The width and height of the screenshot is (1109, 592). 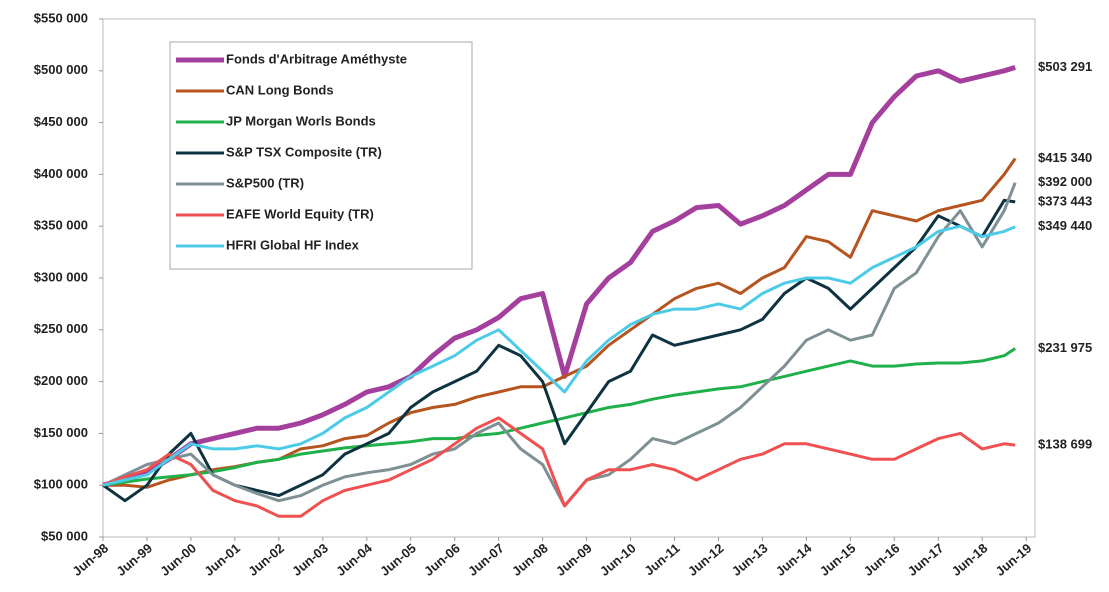 What do you see at coordinates (1065, 200) in the screenshot?
I see `end-label: $373 443` at bounding box center [1065, 200].